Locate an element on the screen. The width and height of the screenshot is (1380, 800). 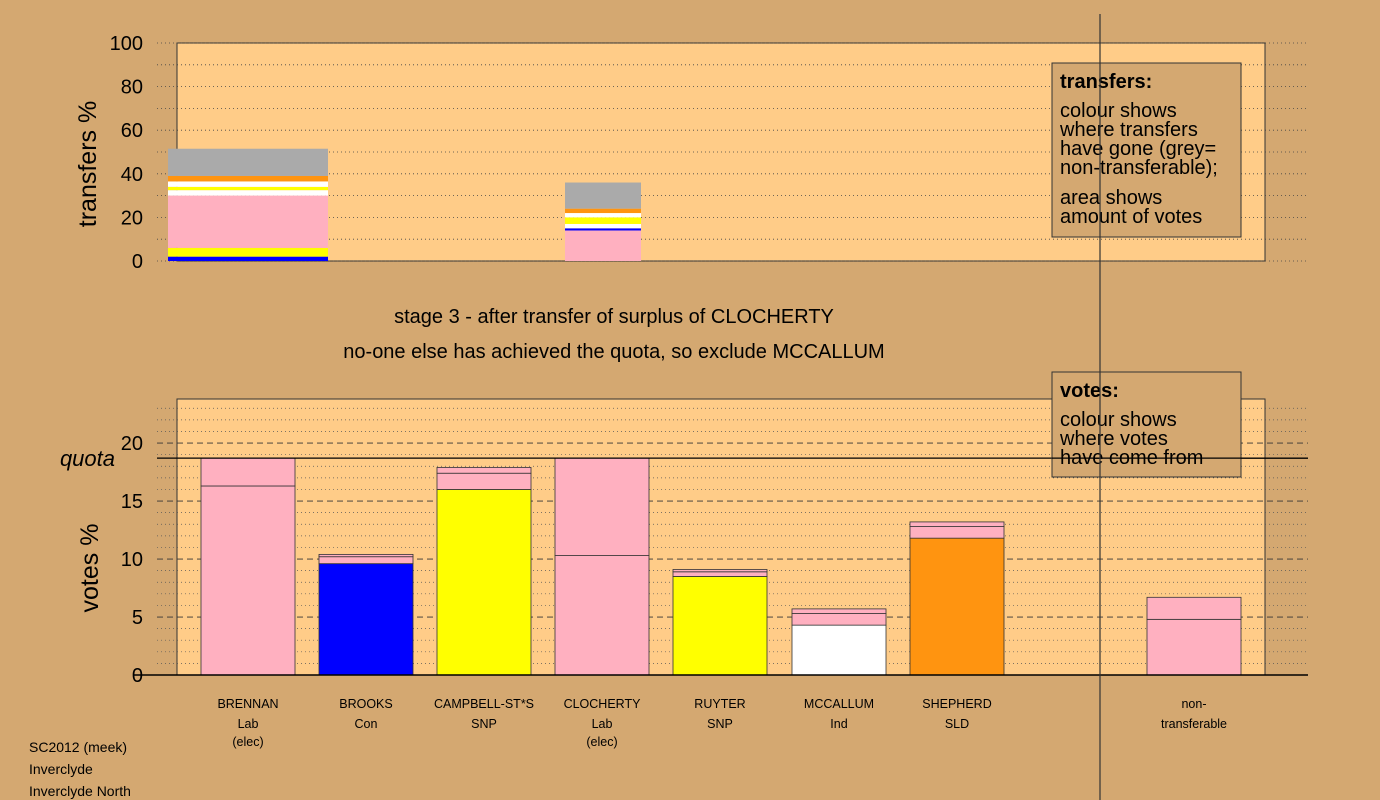
votes-legend-text: where votes is located at coordinates (1113, 439).